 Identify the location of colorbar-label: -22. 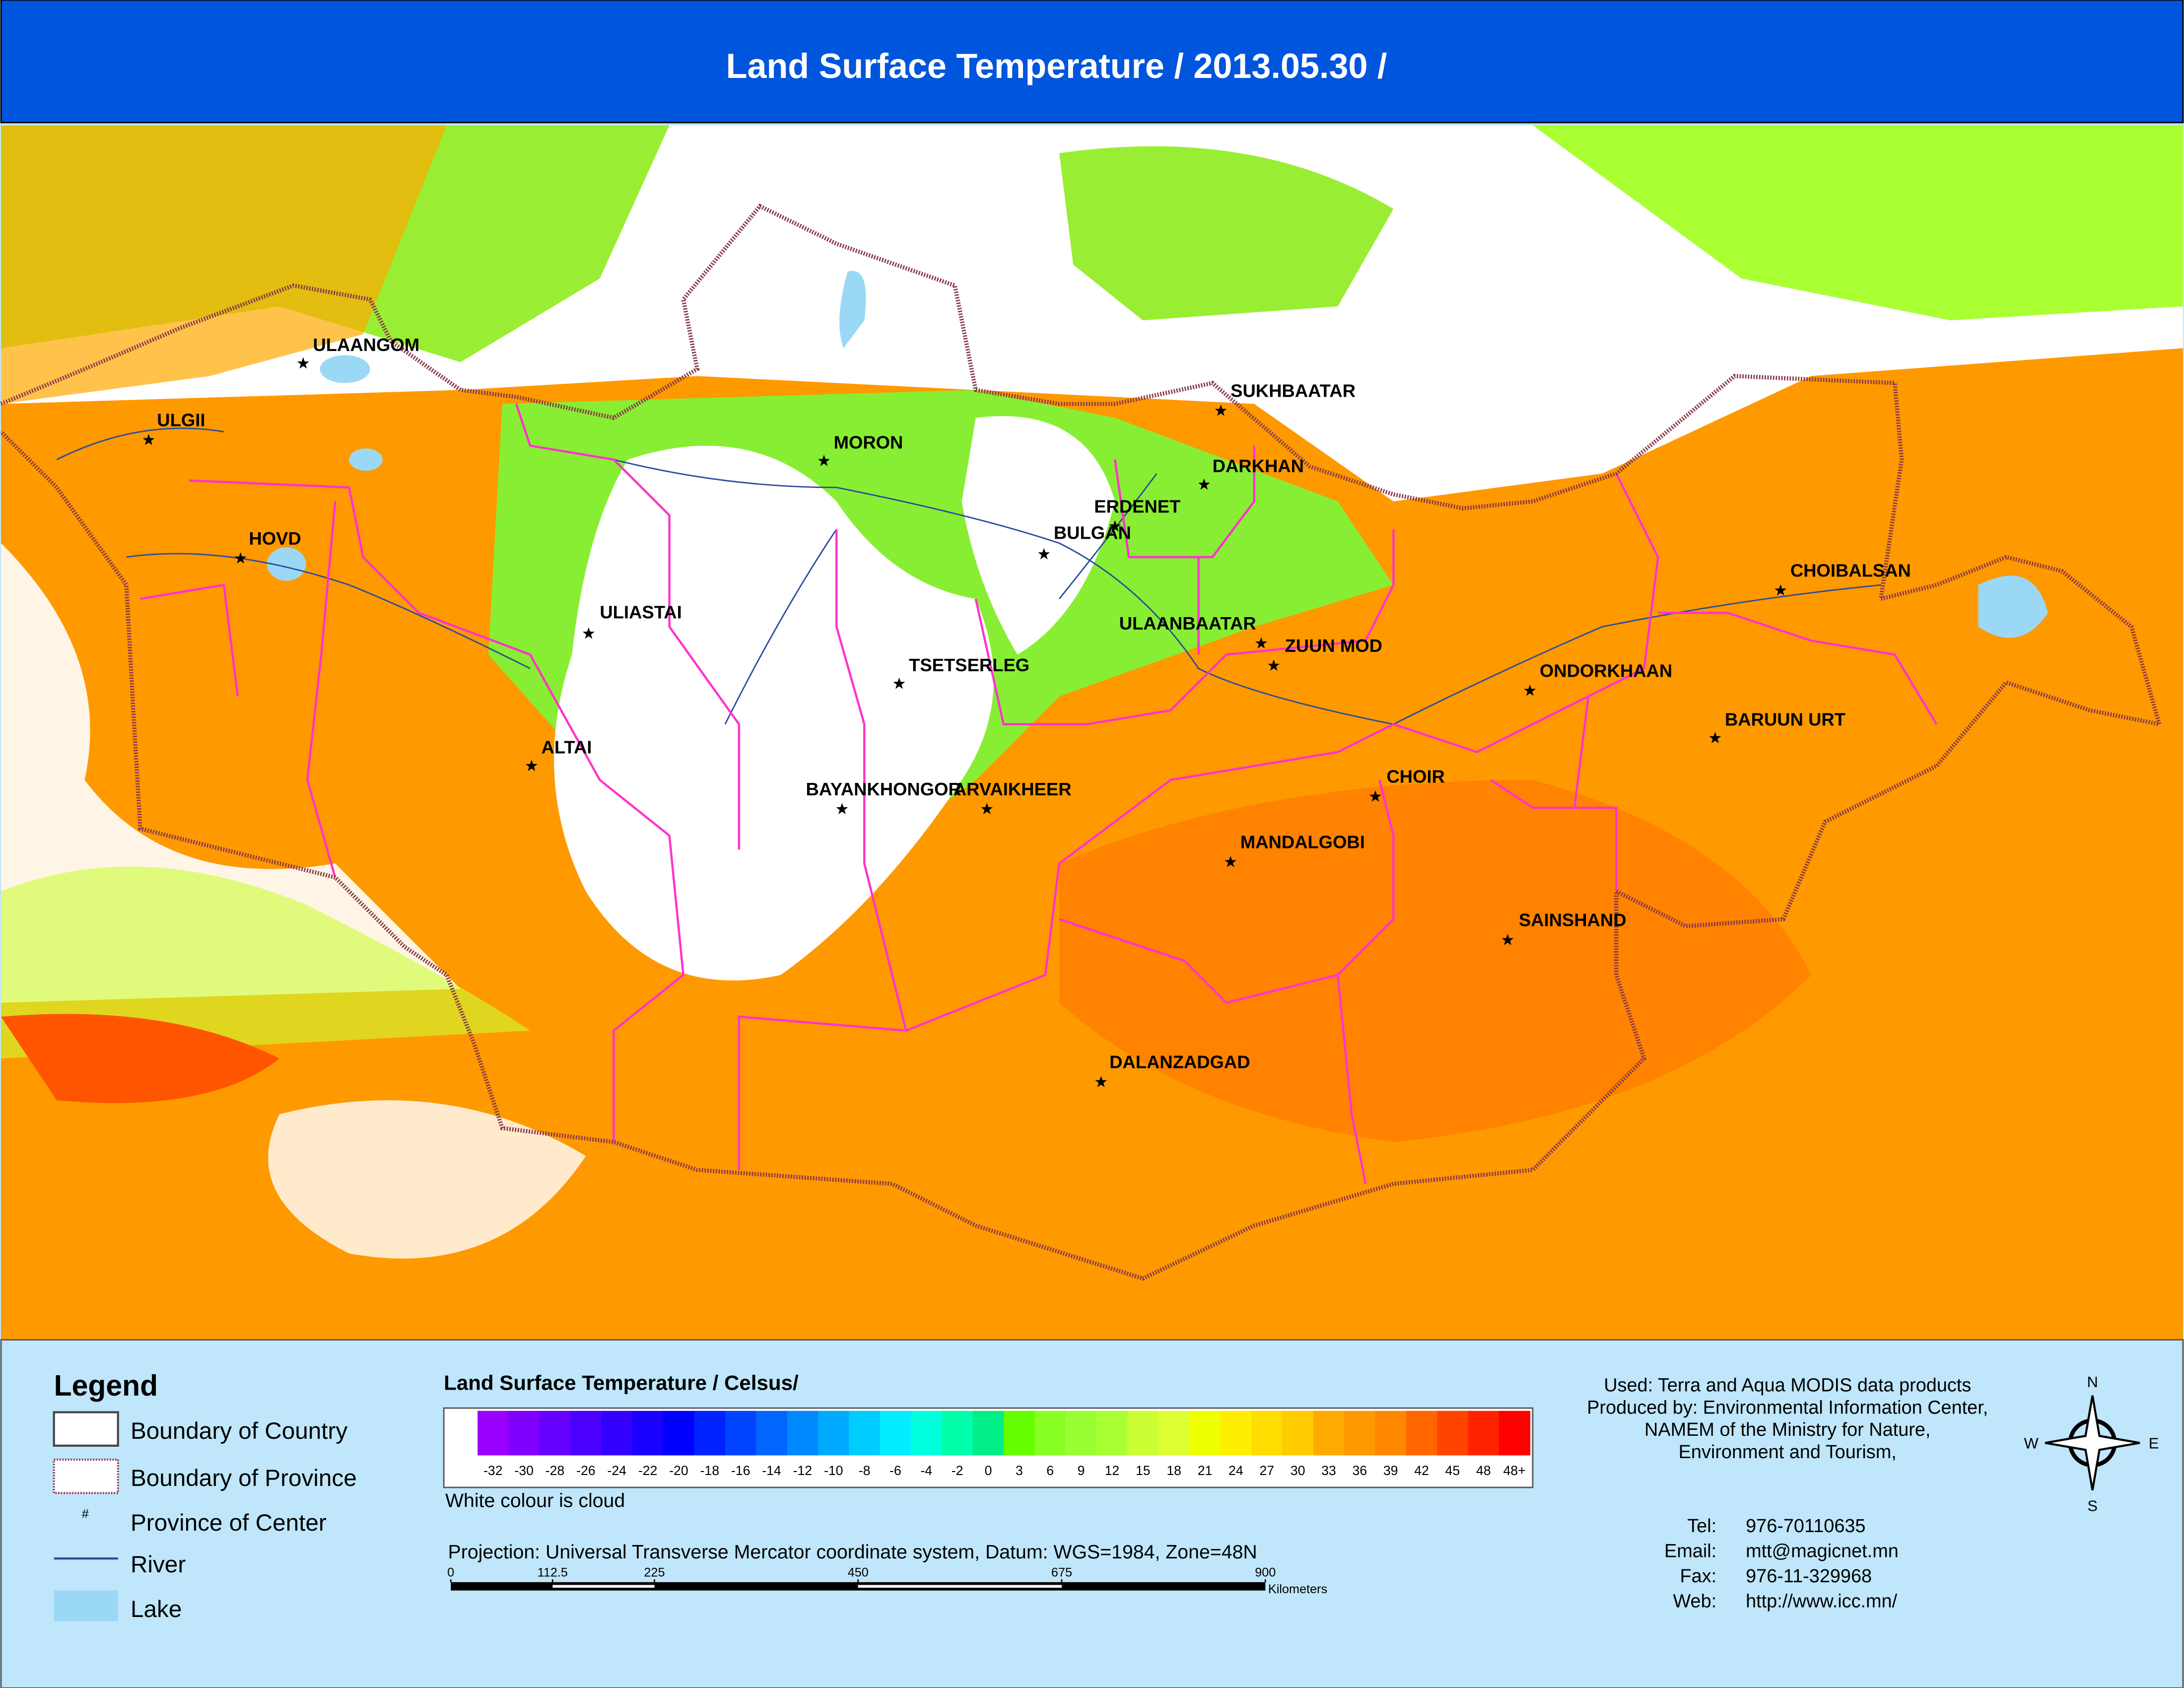
(648, 1470).